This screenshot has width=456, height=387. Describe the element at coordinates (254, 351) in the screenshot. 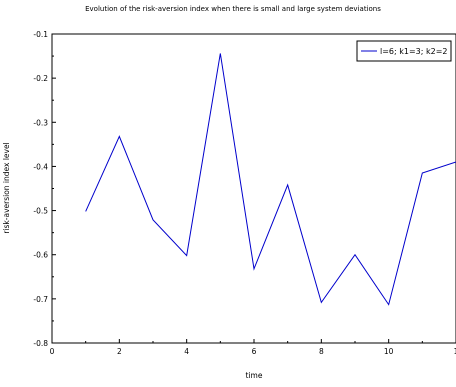

I see `x-tick-label: 6` at that location.